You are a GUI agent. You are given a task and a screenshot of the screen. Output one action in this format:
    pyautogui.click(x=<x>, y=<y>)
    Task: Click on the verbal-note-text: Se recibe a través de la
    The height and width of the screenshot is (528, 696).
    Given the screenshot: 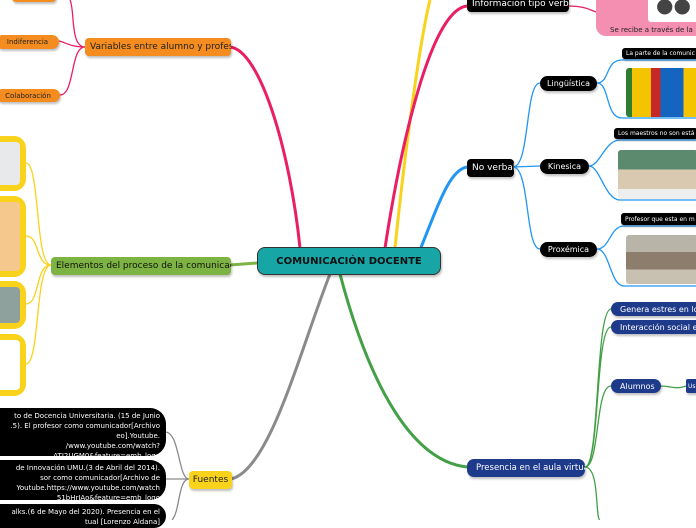 What is the action you would take?
    pyautogui.click(x=651, y=30)
    